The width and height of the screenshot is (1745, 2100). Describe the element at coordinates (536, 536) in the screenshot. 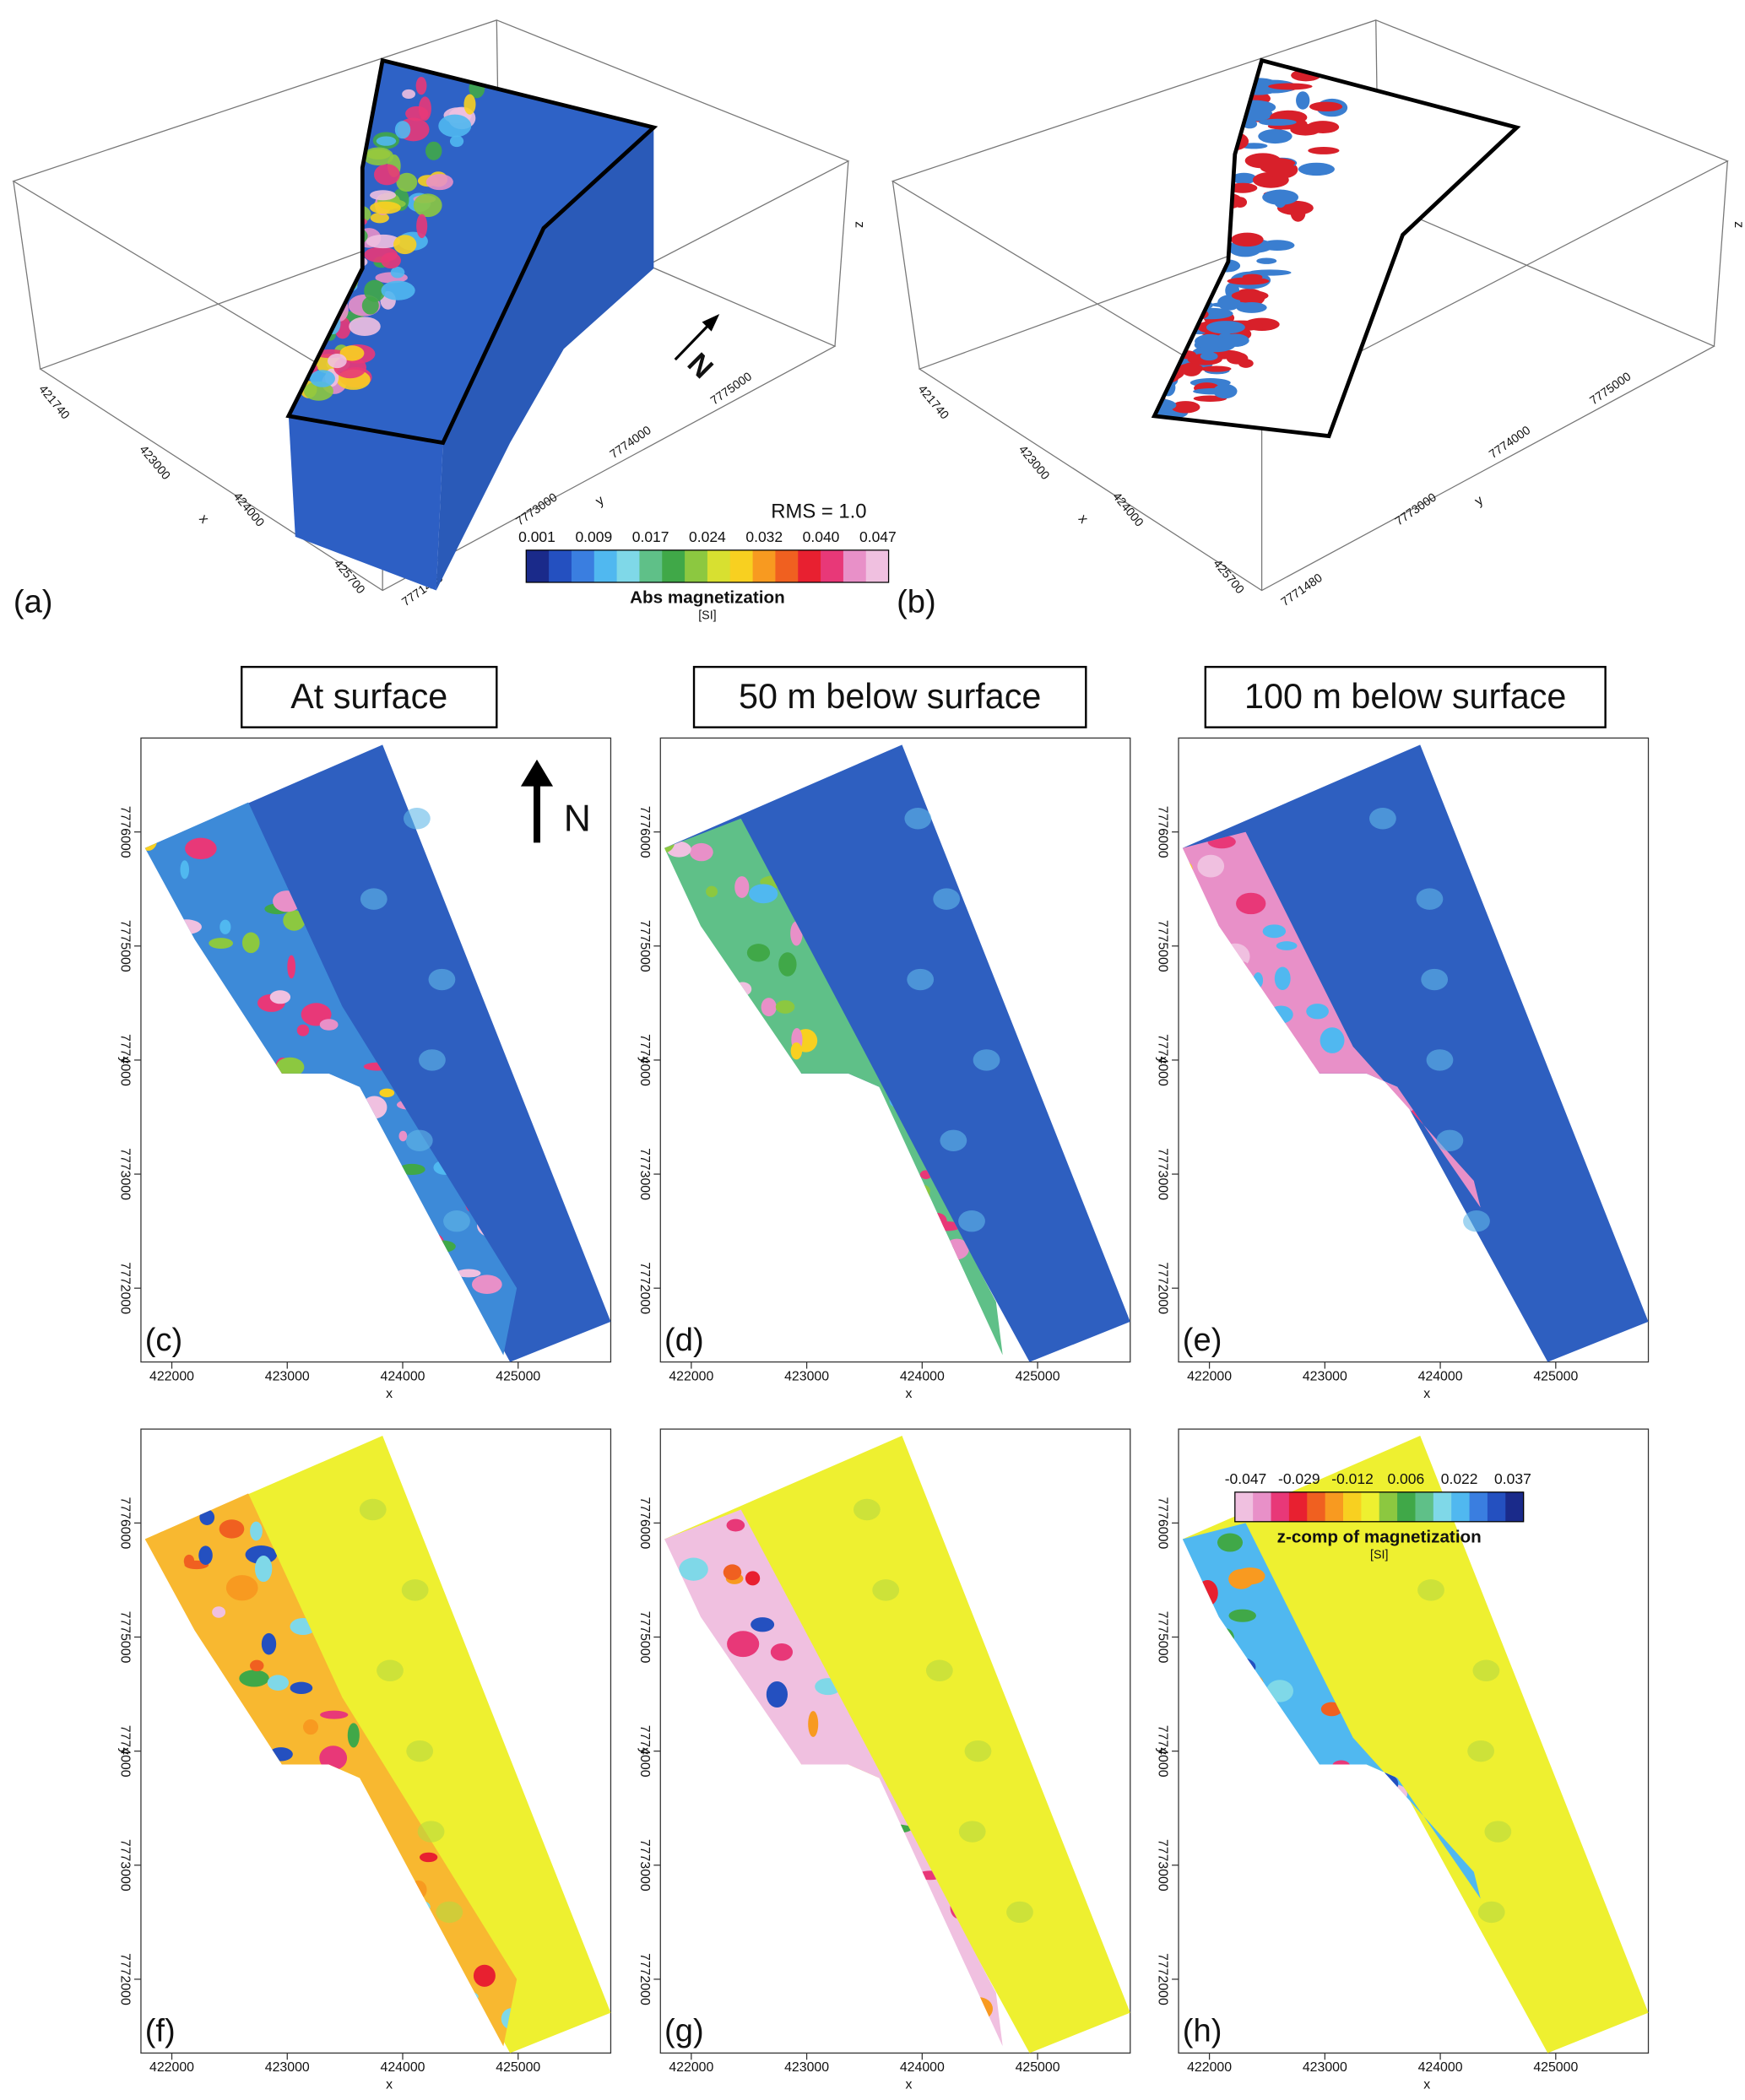

I see `colorbar-tick-label: 0.001` at that location.